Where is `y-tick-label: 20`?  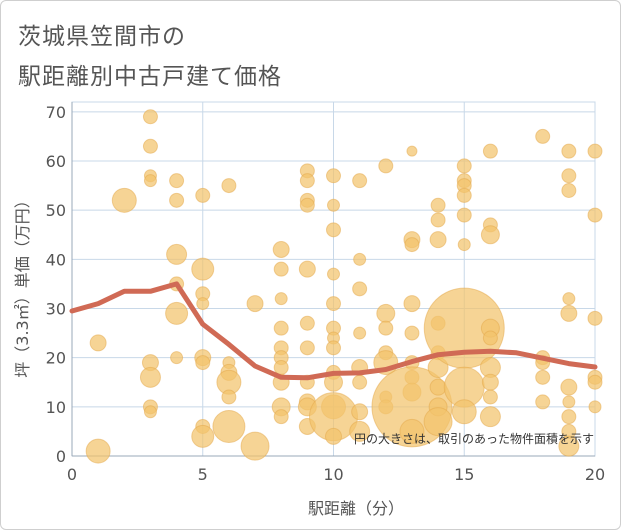
y-tick-label: 20 is located at coordinates (56, 358).